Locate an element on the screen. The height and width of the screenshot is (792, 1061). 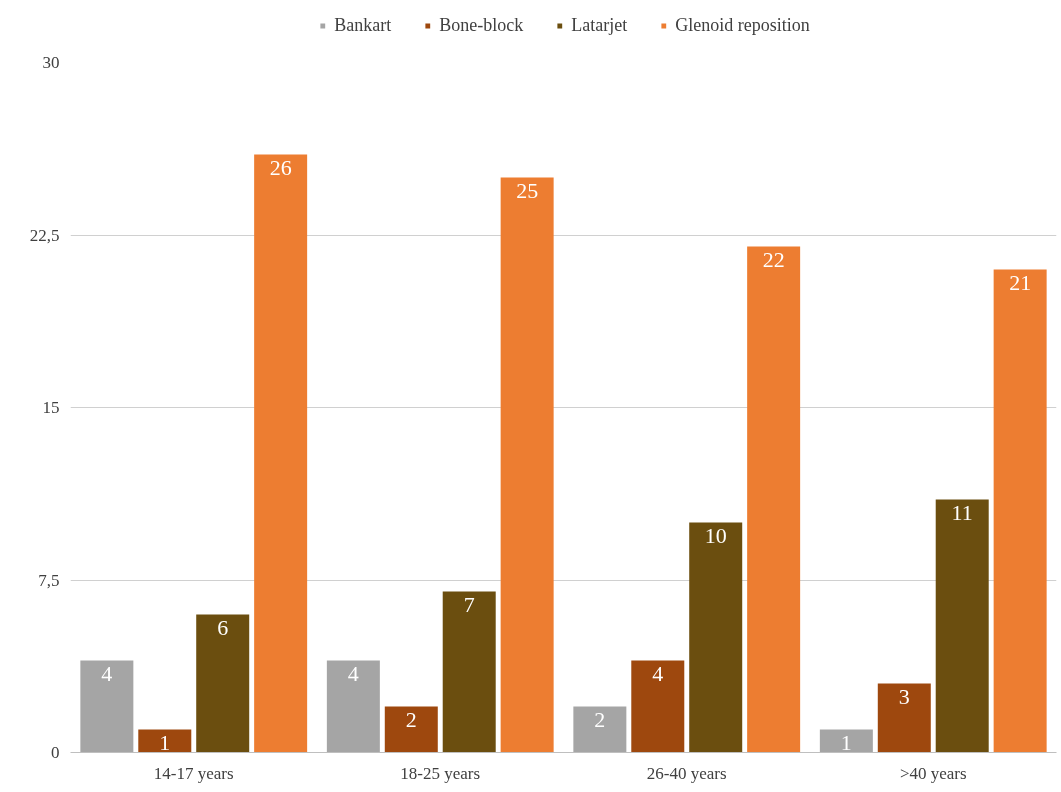
legend-label: Bankart is located at coordinates (363, 25).